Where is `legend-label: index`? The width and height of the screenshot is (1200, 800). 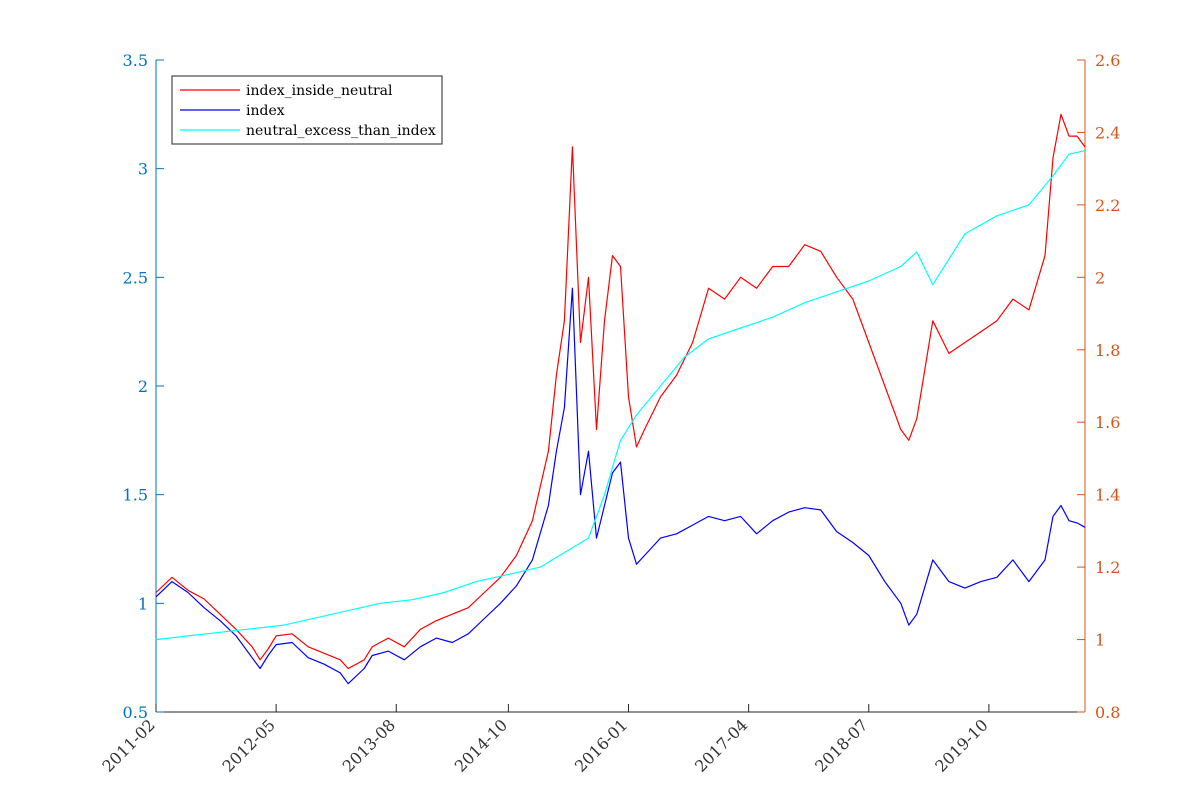 legend-label: index is located at coordinates (265, 111).